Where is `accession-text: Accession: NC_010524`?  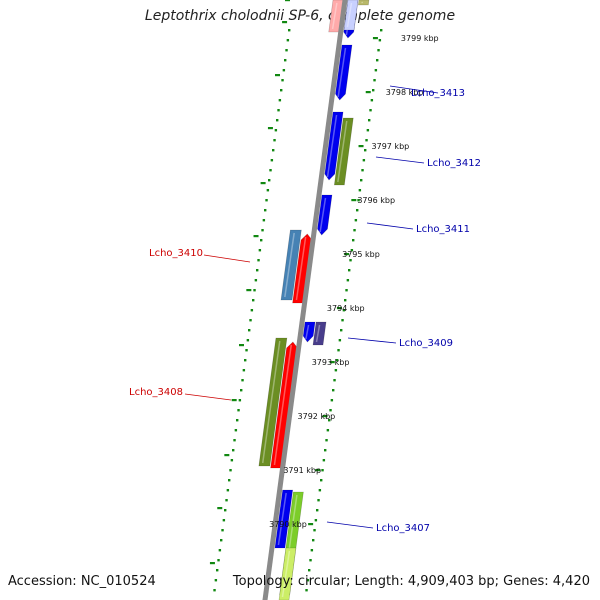
accession-text: Accession: NC_010524 is located at coordinates (82, 581).